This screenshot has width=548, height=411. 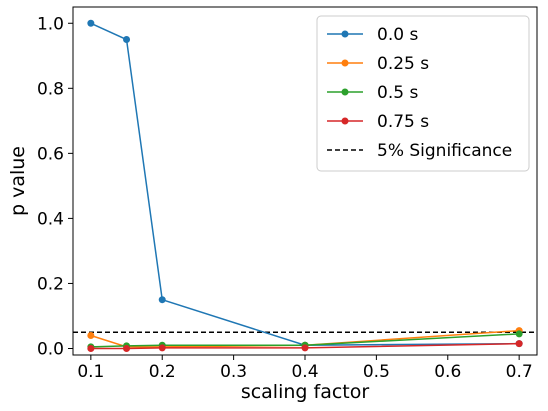 I want to click on legend: 0.0 s 0.25 s 0.5 s 0.75 s 5% Significance, so click(x=423, y=93).